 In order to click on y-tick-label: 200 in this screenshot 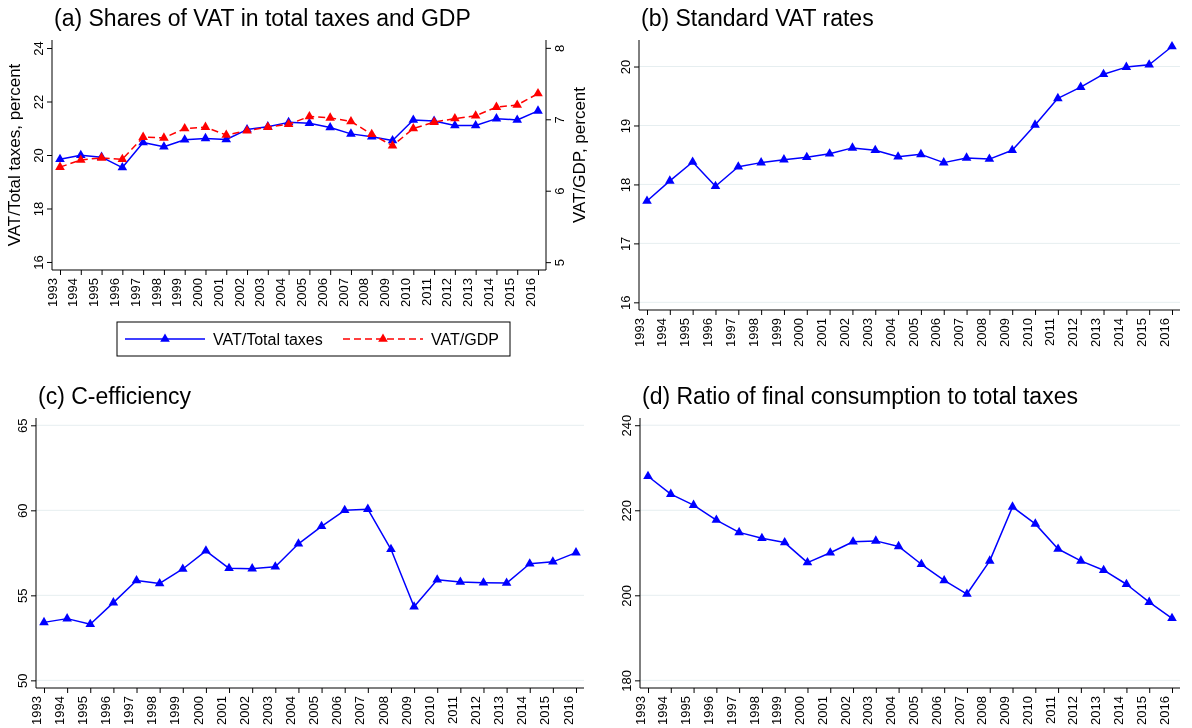, I will do `click(626, 595)`.